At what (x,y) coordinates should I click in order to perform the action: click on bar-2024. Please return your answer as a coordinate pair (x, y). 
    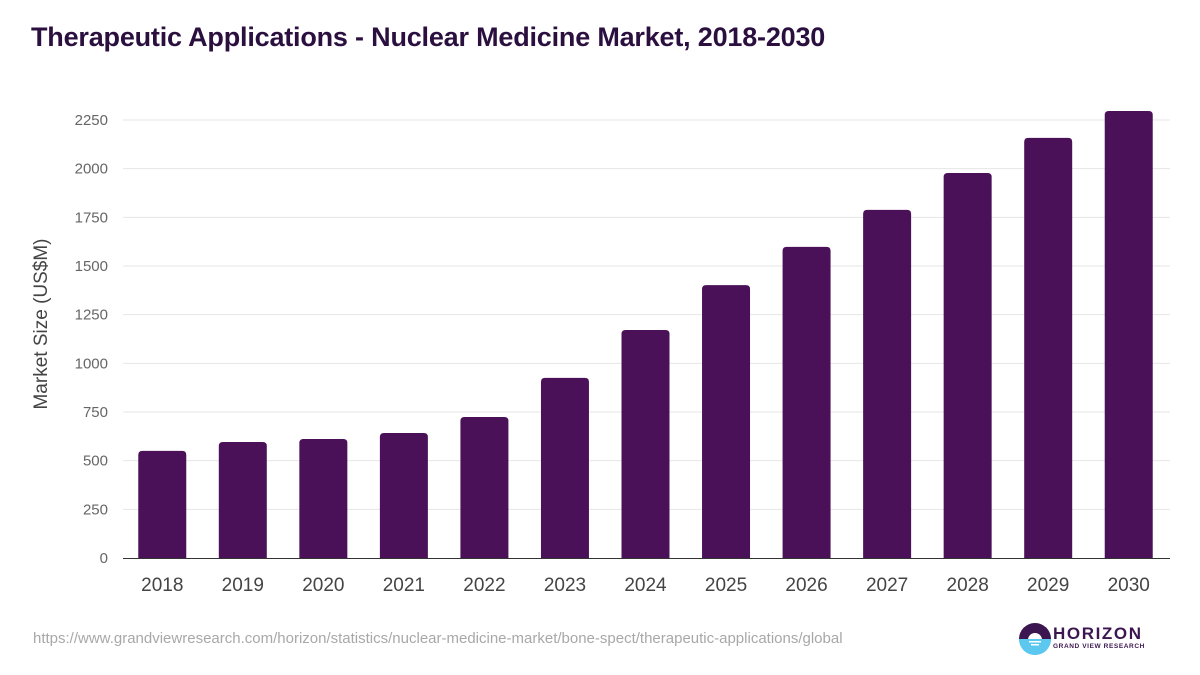
    Looking at the image, I should click on (645, 444).